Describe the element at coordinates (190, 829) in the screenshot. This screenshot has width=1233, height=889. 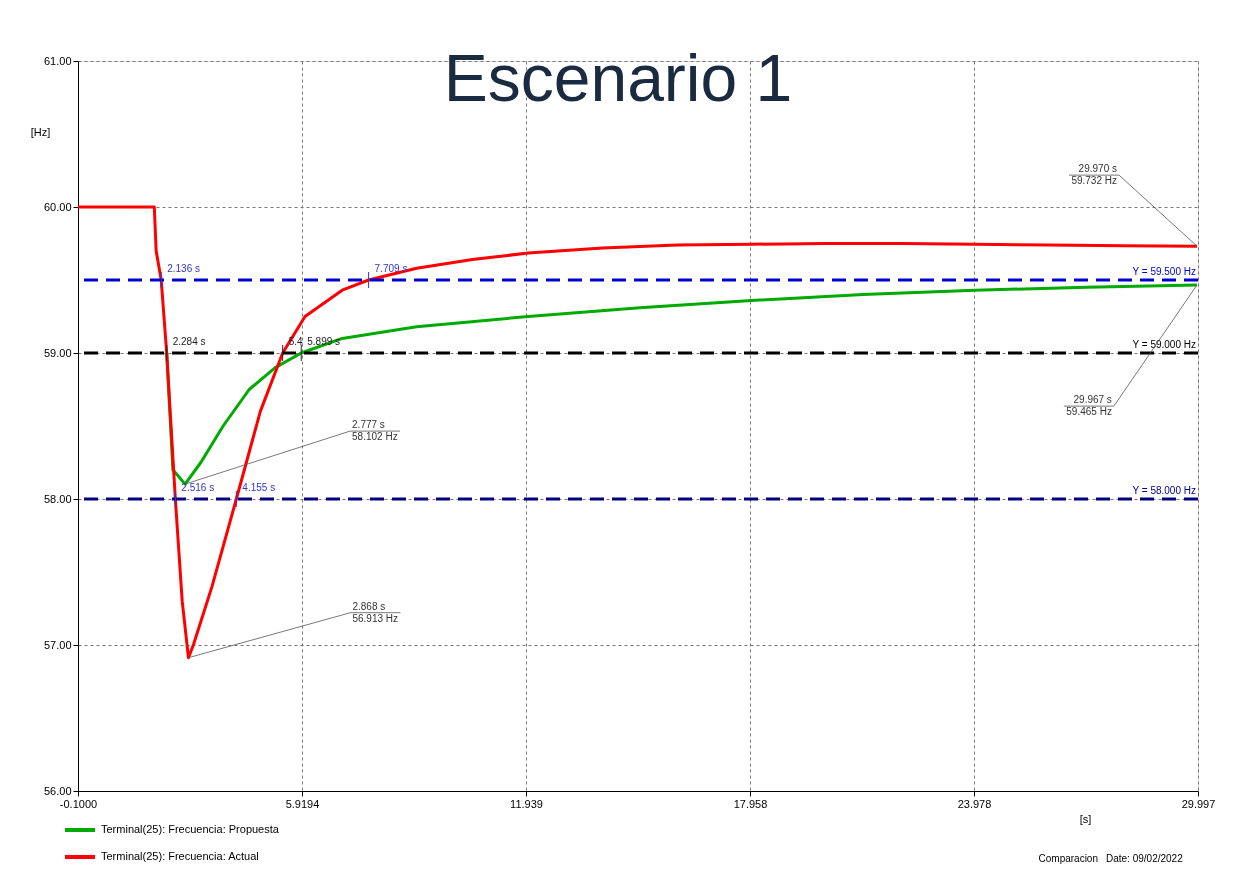
I see `legend-label: Terminal(25): Frecuencia: Propuesta` at that location.